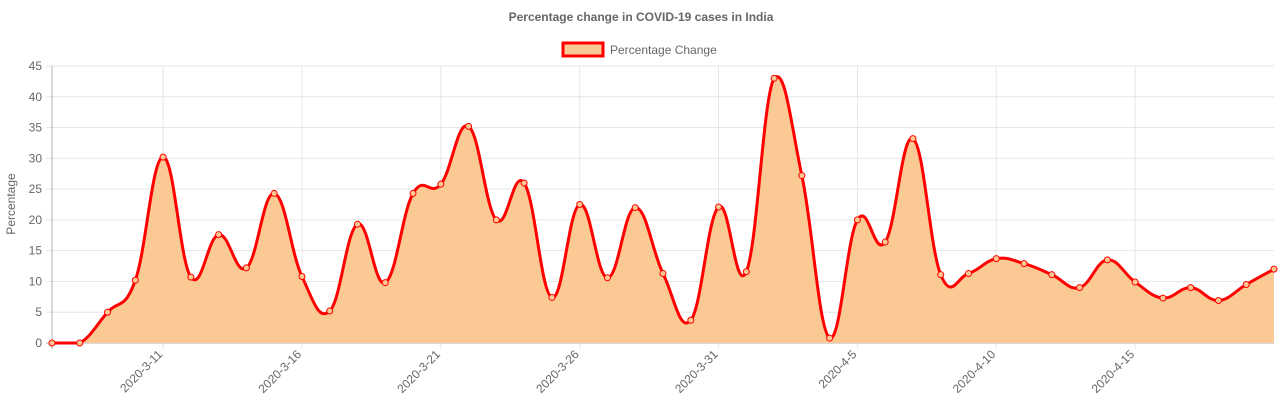  Describe the element at coordinates (36, 204) in the screenshot. I see `y-axis: 0 5 10 15 20 25 30 35 40 45` at that location.